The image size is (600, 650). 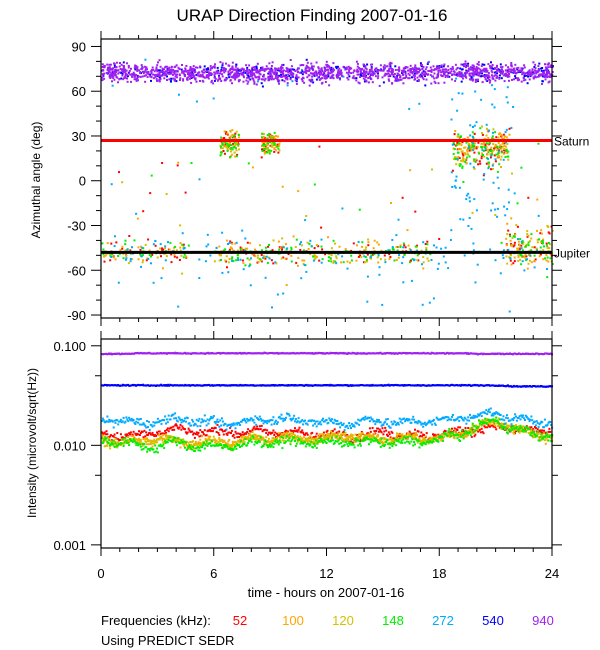 I want to click on y-tick-label: -30, so click(x=76, y=225).